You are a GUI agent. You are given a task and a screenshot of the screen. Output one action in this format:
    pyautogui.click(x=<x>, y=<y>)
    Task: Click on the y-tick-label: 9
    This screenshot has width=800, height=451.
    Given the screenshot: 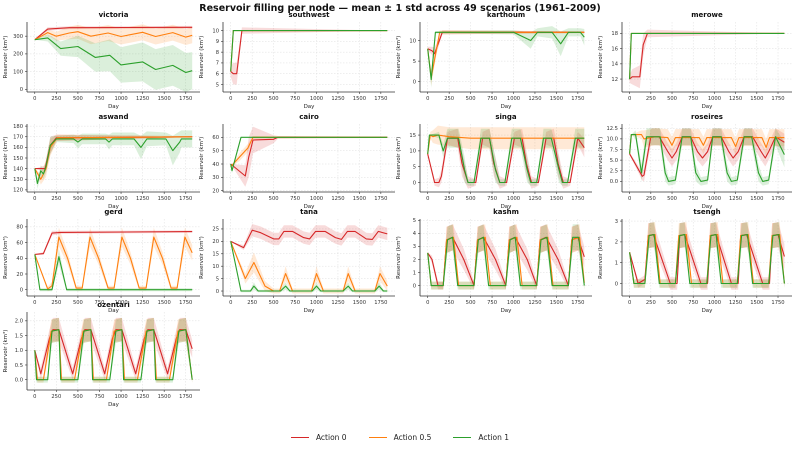 What is the action you would take?
    pyautogui.click(x=217, y=42)
    